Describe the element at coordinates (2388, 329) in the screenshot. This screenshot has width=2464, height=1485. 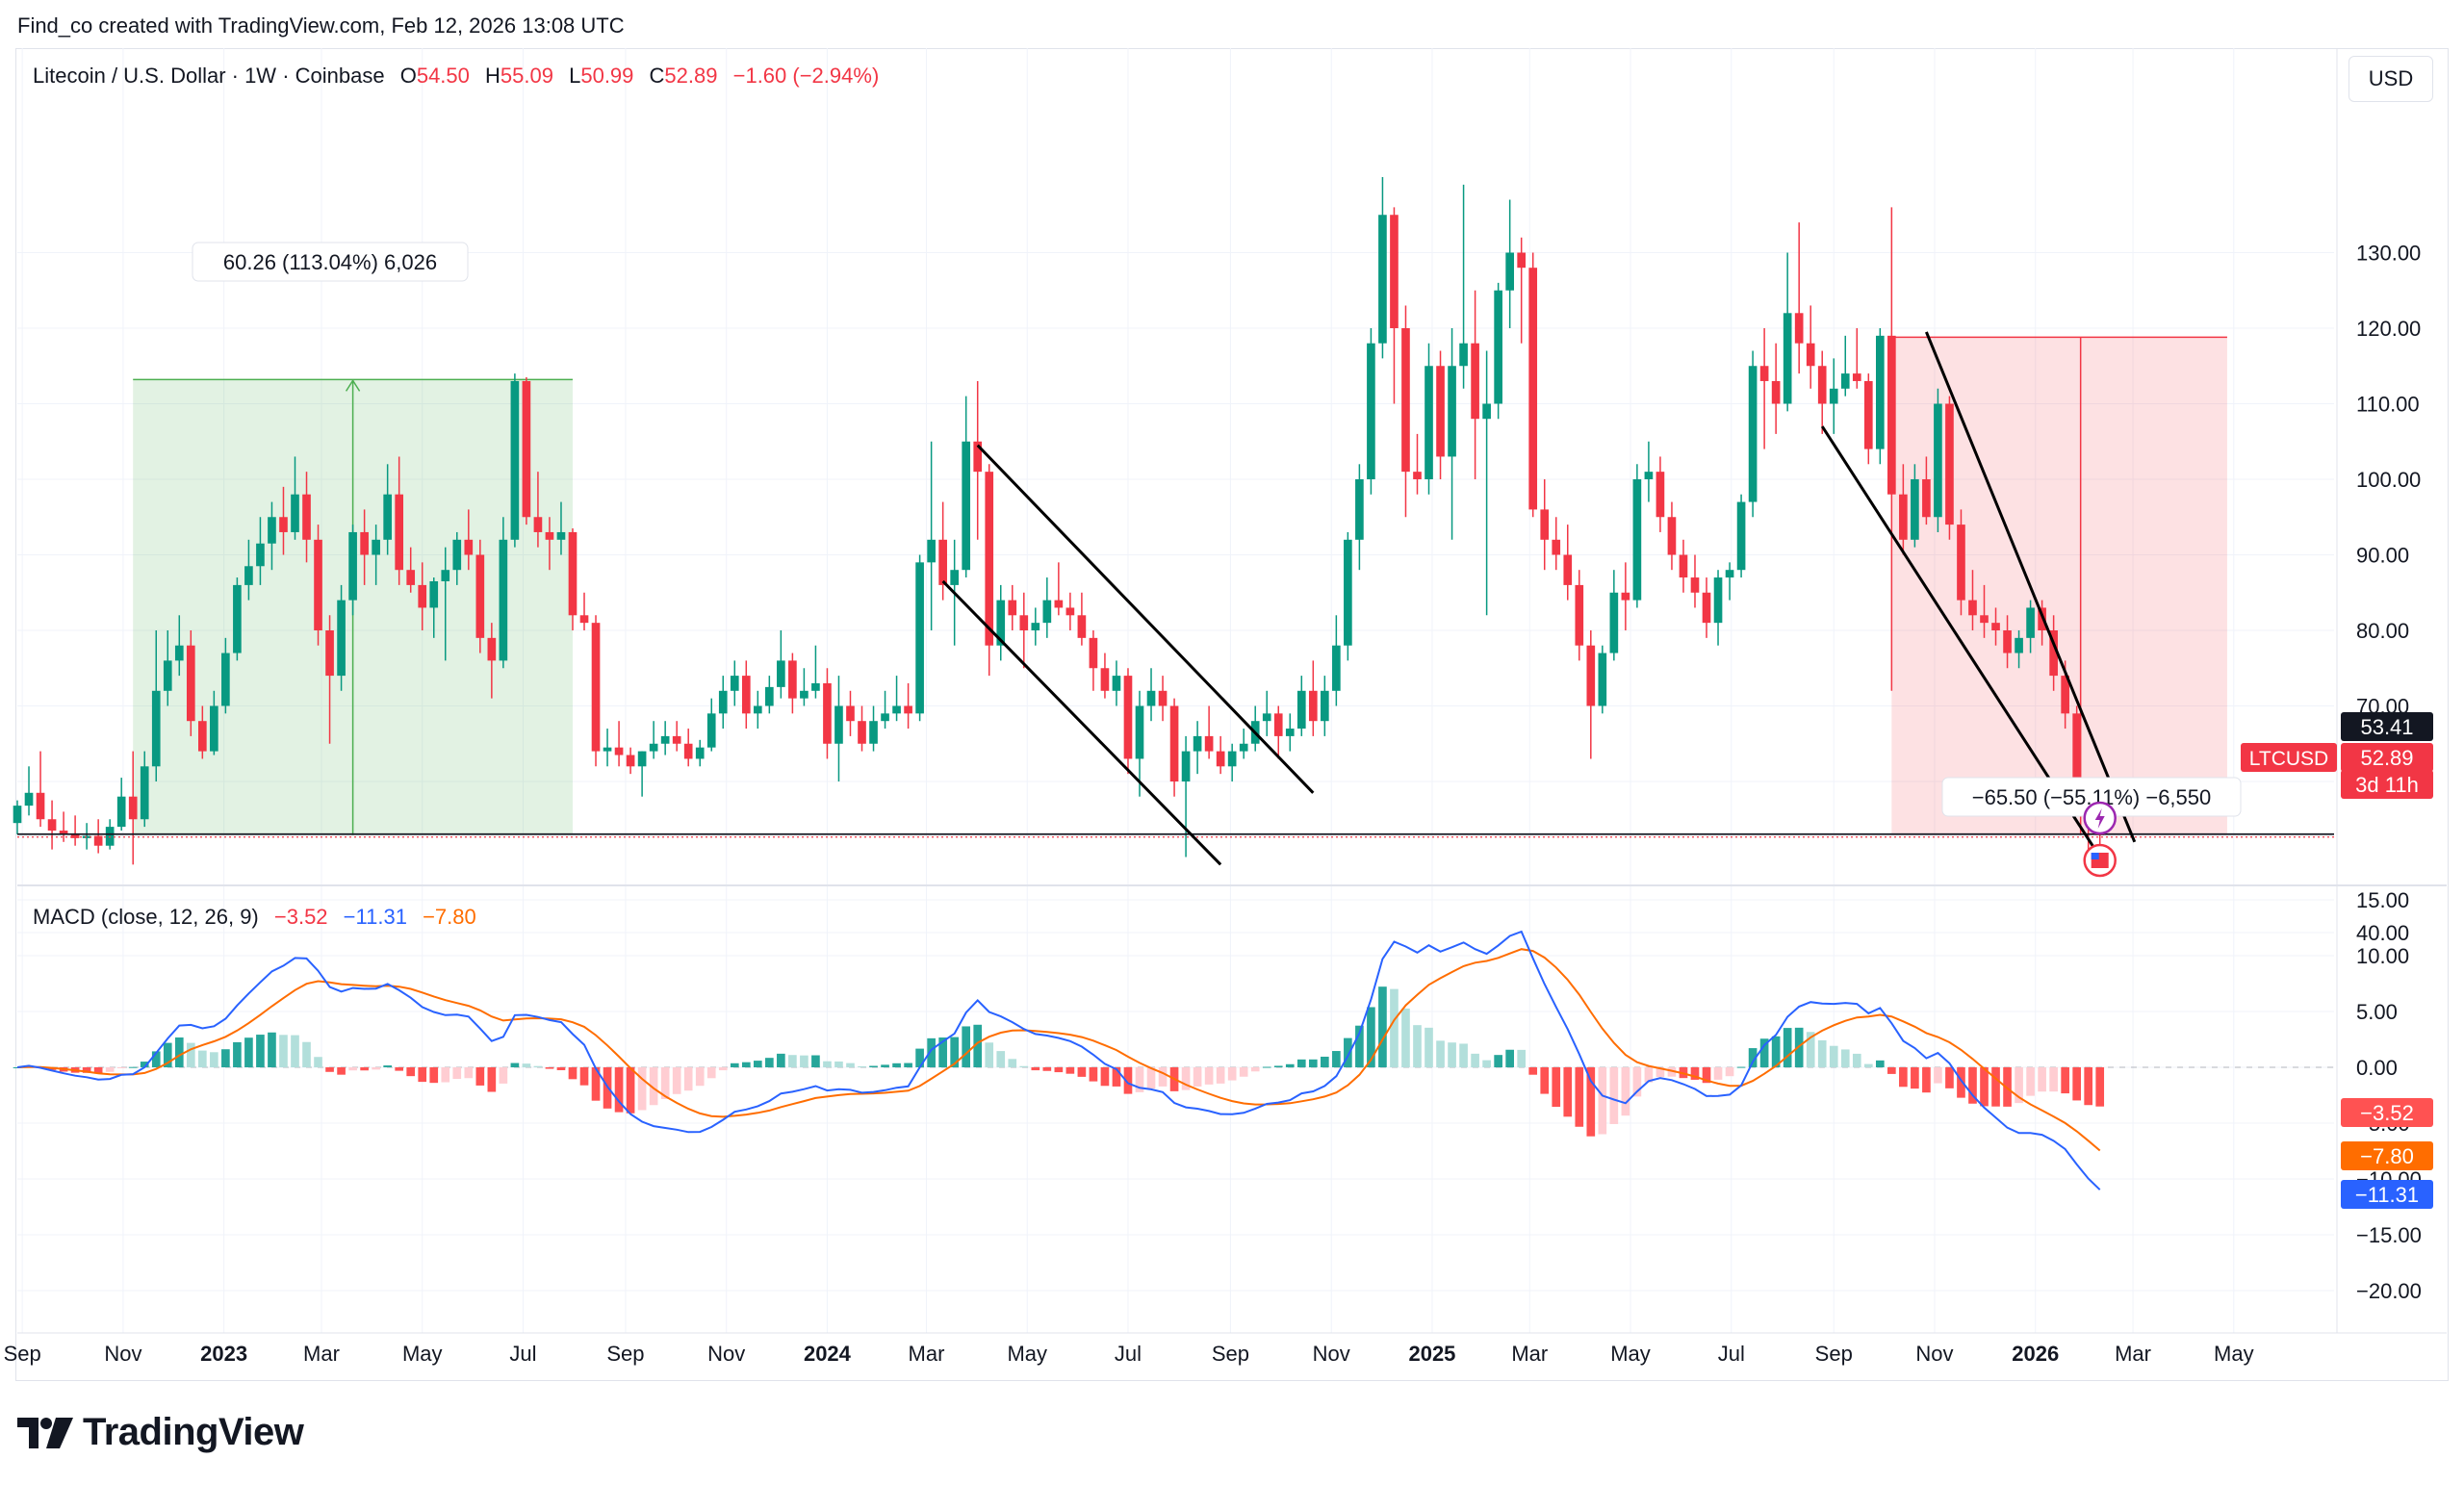
I see `price-tick-label: 120.00` at that location.